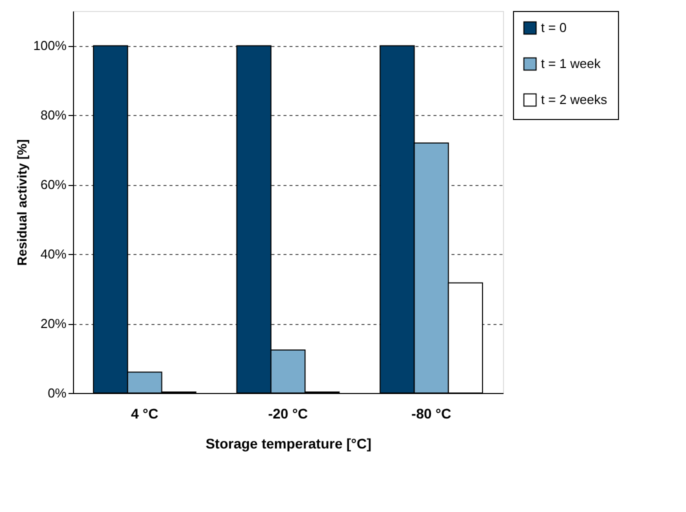  Describe the element at coordinates (288, 414) in the screenshot. I see `x-tick-label: -20 °C` at that location.